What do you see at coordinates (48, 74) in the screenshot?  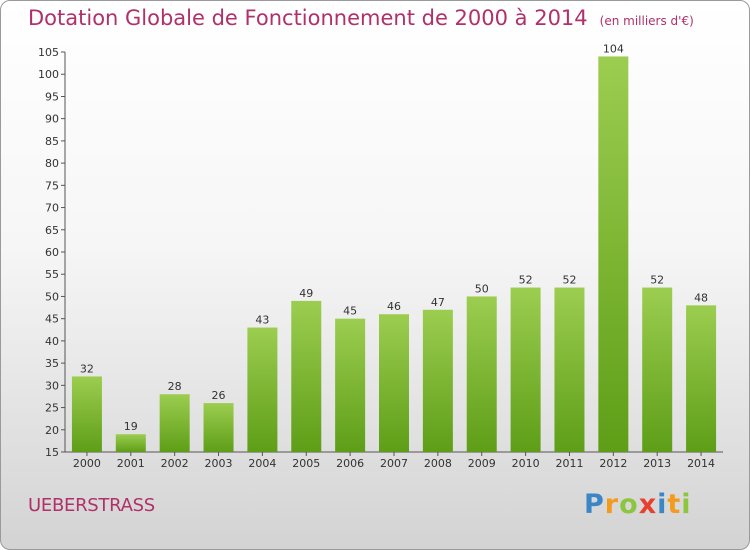 I see `y-tick-label: 100` at bounding box center [48, 74].